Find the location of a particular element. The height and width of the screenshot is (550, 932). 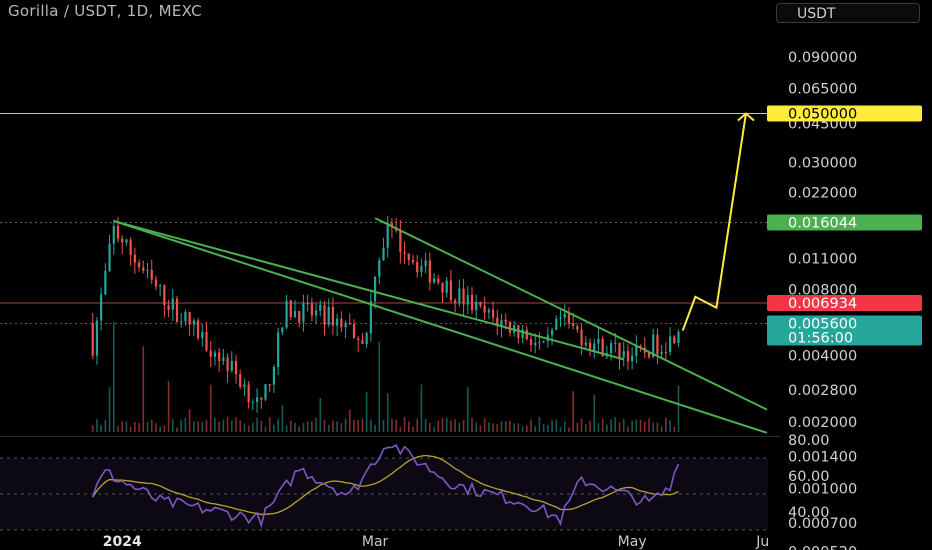

price-tick-label: 0.008000 is located at coordinates (822, 290).